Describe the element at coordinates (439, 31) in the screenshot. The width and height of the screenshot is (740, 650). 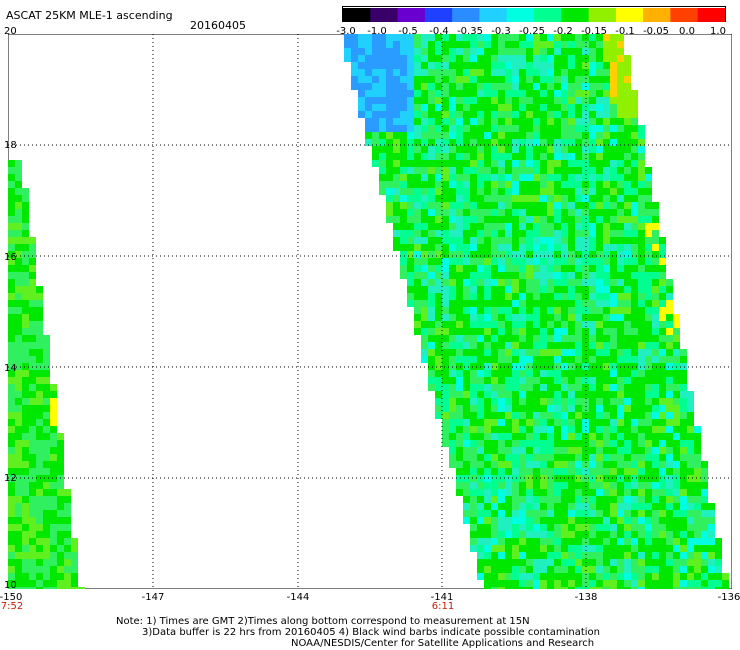
I see `colorbar-tick-label: -0.4` at that location.